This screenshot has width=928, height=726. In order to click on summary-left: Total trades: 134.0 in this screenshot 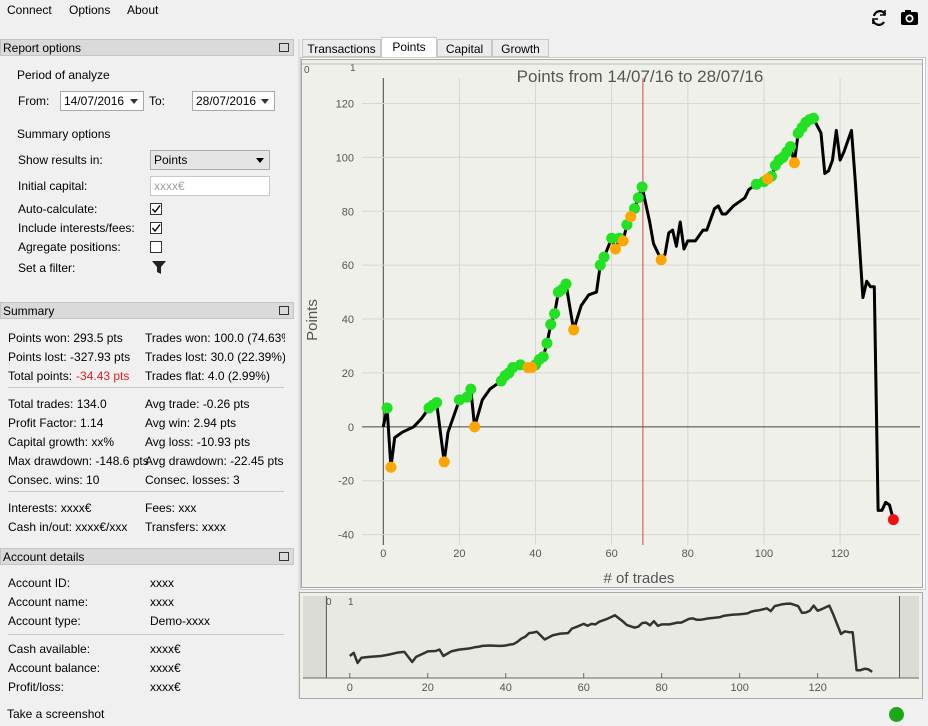, I will do `click(57, 404)`.